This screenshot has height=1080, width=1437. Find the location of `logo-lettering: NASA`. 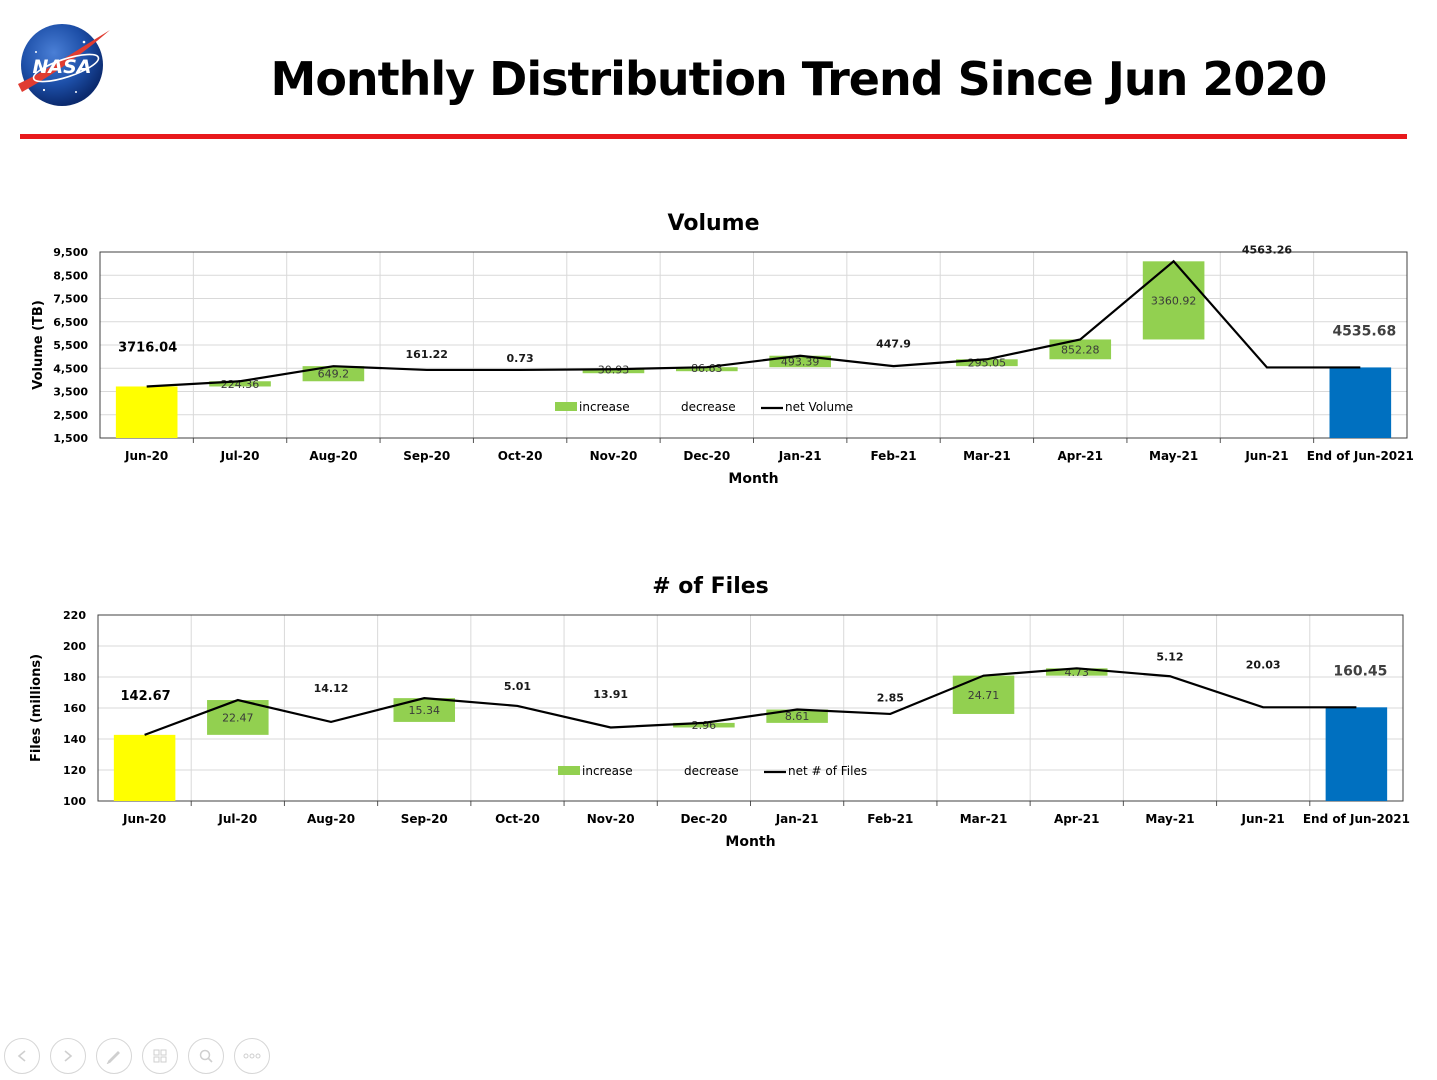

logo-lettering: NASA is located at coordinates (62, 67).